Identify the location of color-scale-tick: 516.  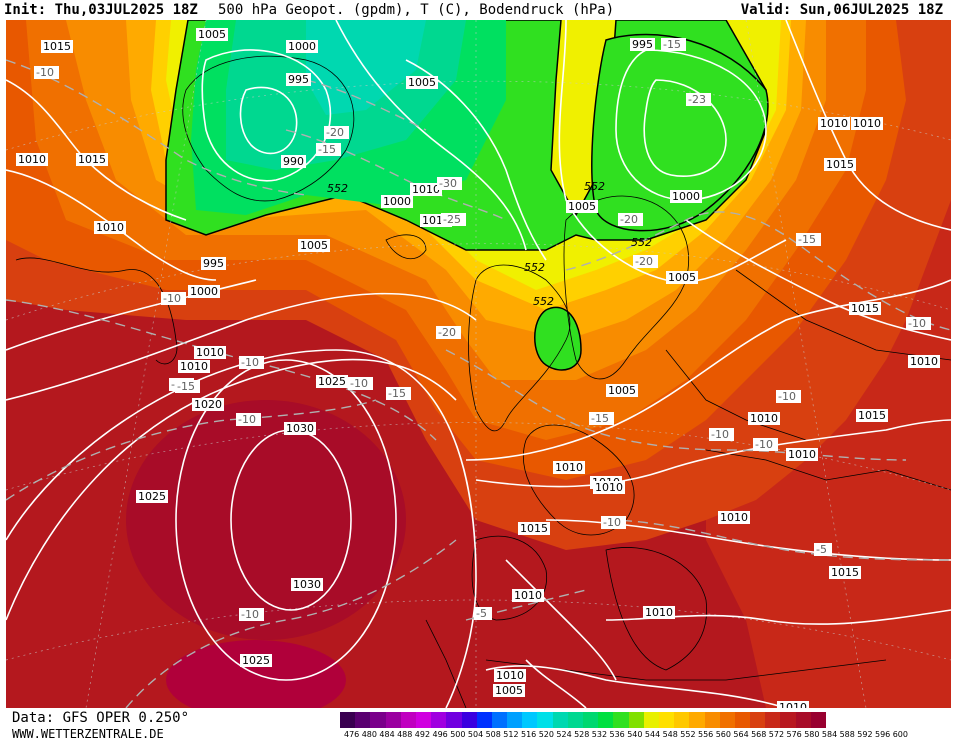
(529, 734).